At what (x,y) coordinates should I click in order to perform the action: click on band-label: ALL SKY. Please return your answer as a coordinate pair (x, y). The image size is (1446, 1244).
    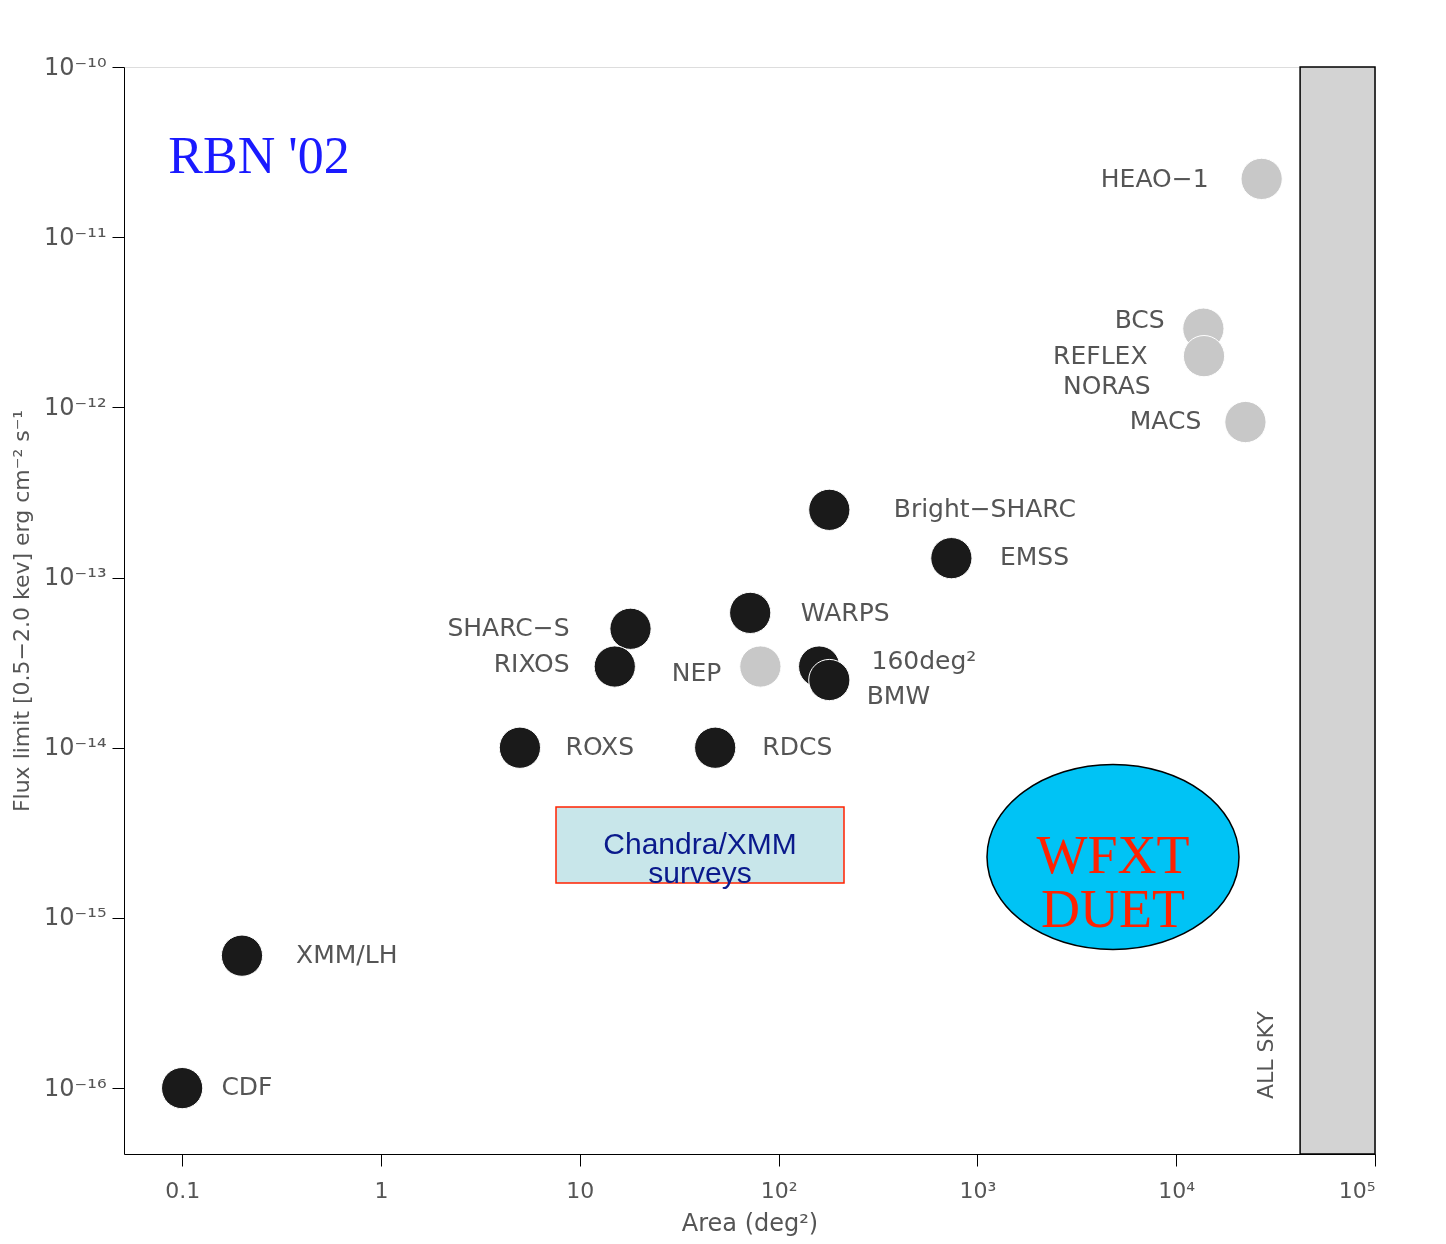
    Looking at the image, I should click on (1266, 1054).